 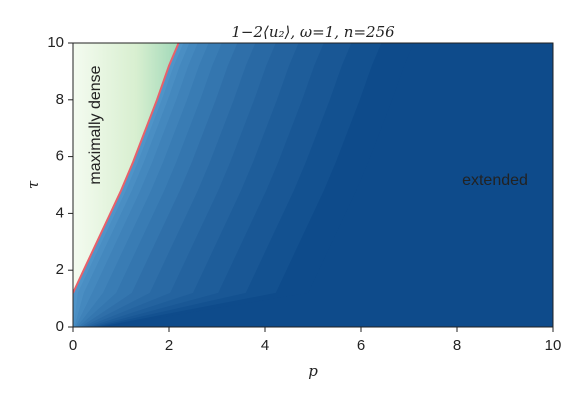 I want to click on dense-region, so click(x=126, y=185).